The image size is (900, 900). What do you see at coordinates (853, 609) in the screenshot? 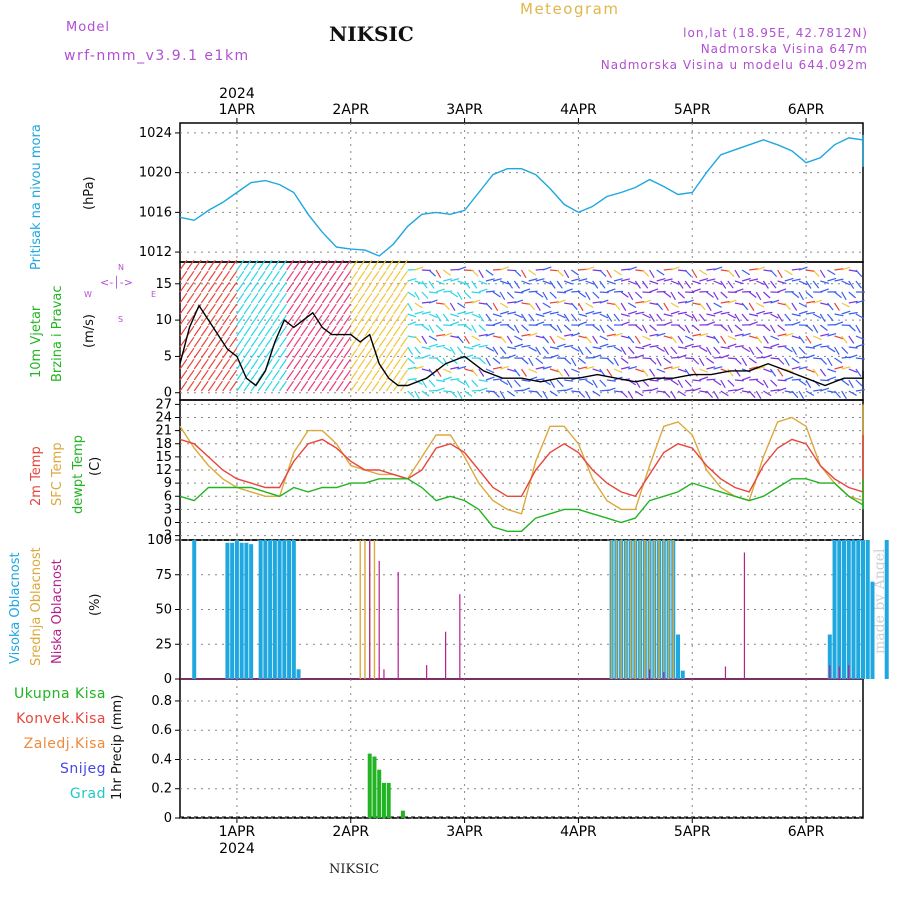
I see `cloud-high-bar` at bounding box center [853, 609].